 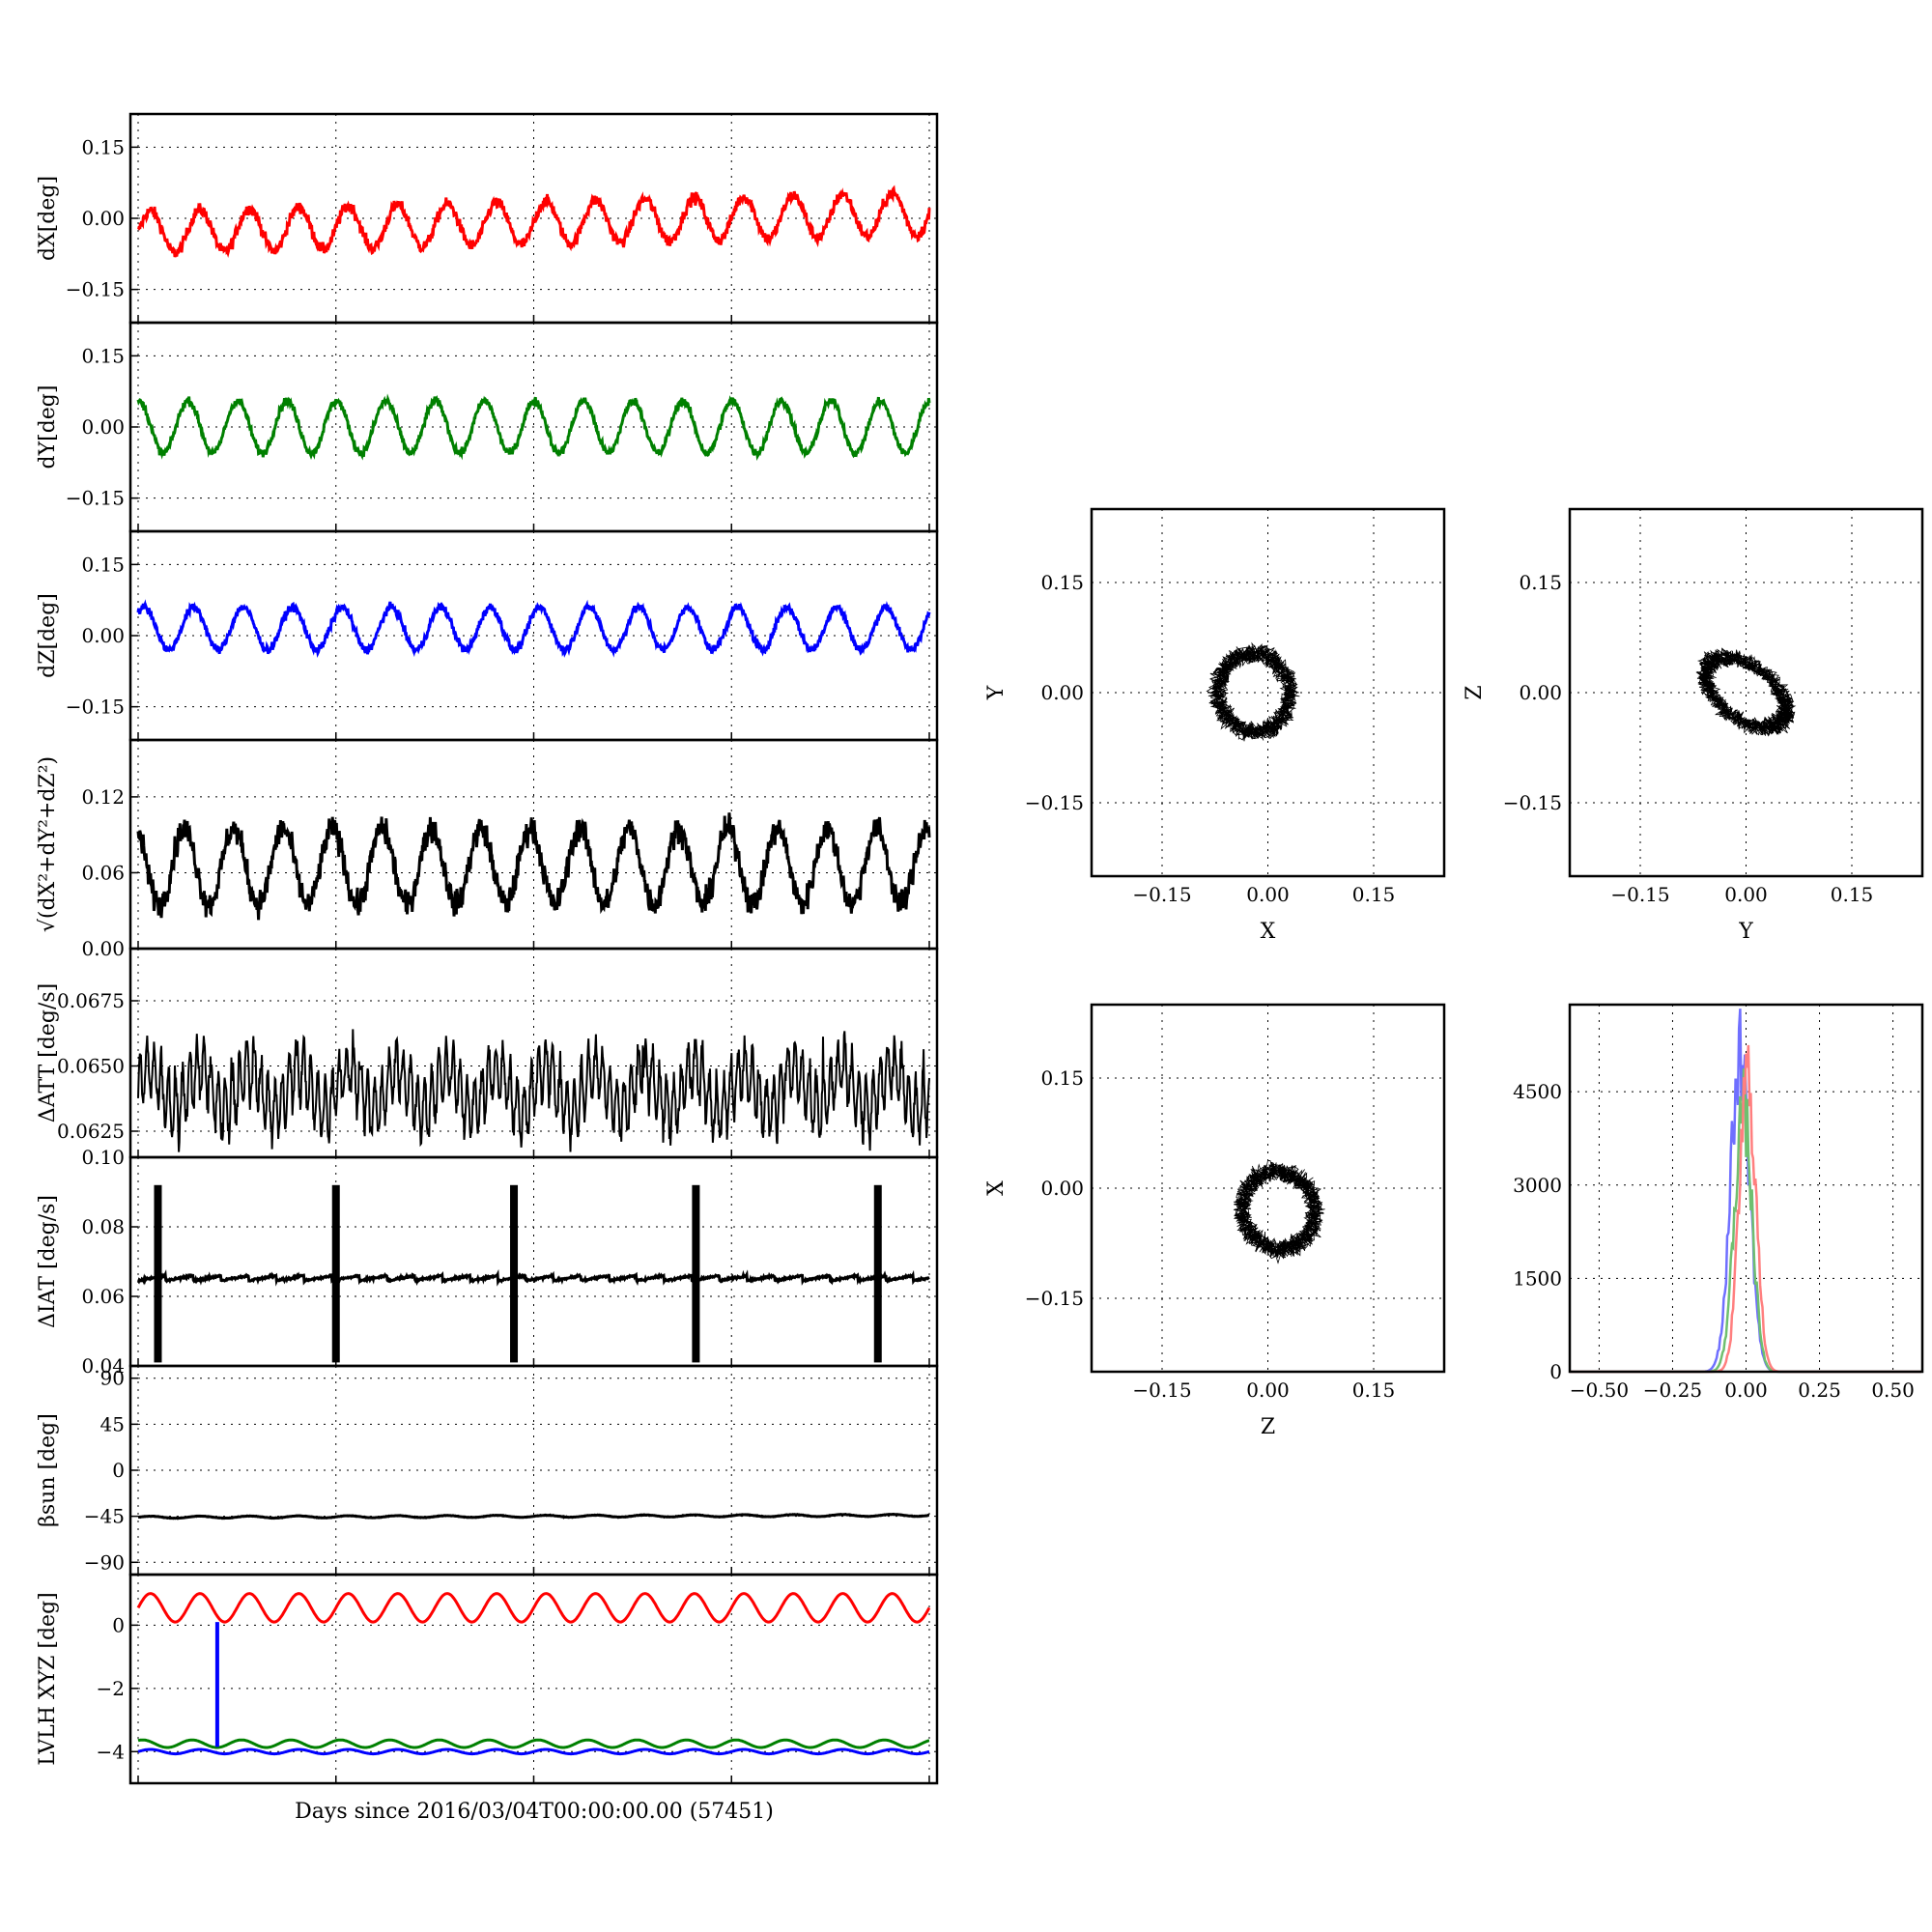 I want to click on xtick-label: −0.50, so click(x=1599, y=1390).